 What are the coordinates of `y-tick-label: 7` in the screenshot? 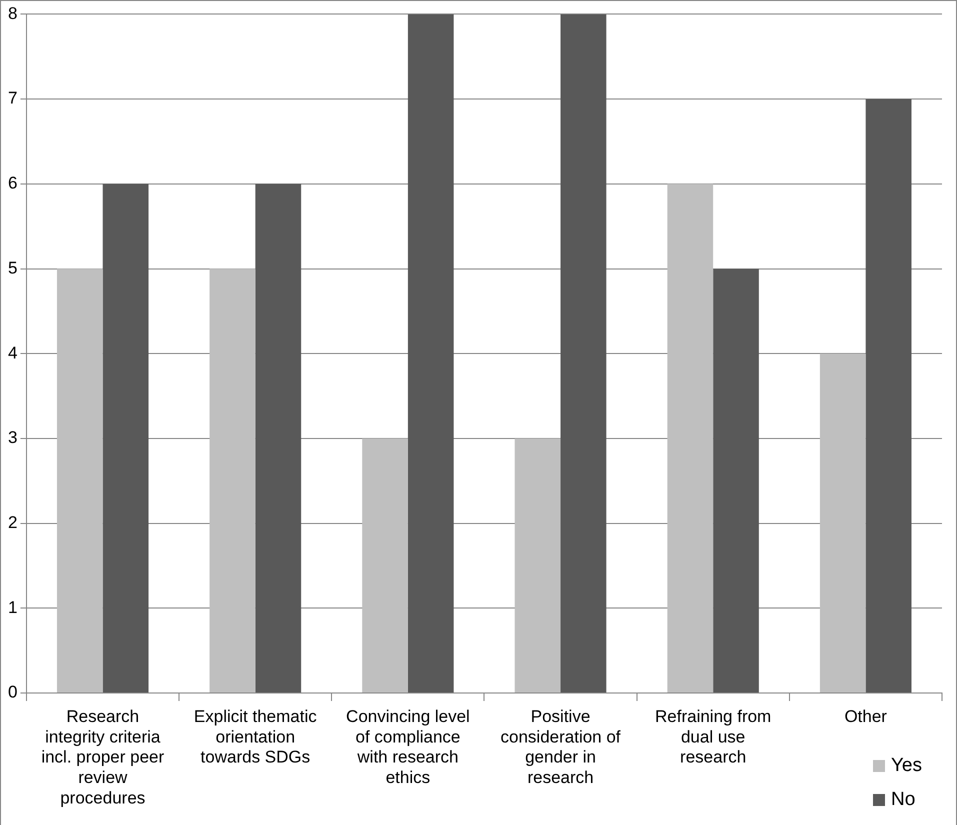 It's located at (13, 98).